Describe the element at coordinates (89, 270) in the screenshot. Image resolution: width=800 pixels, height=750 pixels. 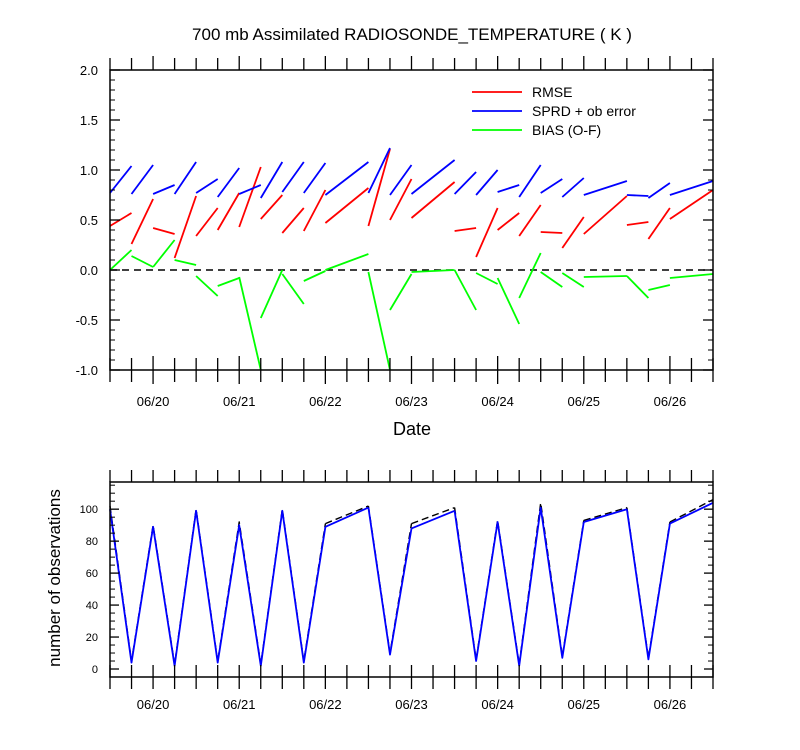
I see `top-y-tick-label: 0.0` at that location.